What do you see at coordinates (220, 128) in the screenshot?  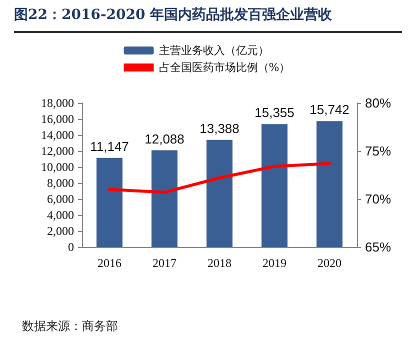 I see `data-label: 13,388` at bounding box center [220, 128].